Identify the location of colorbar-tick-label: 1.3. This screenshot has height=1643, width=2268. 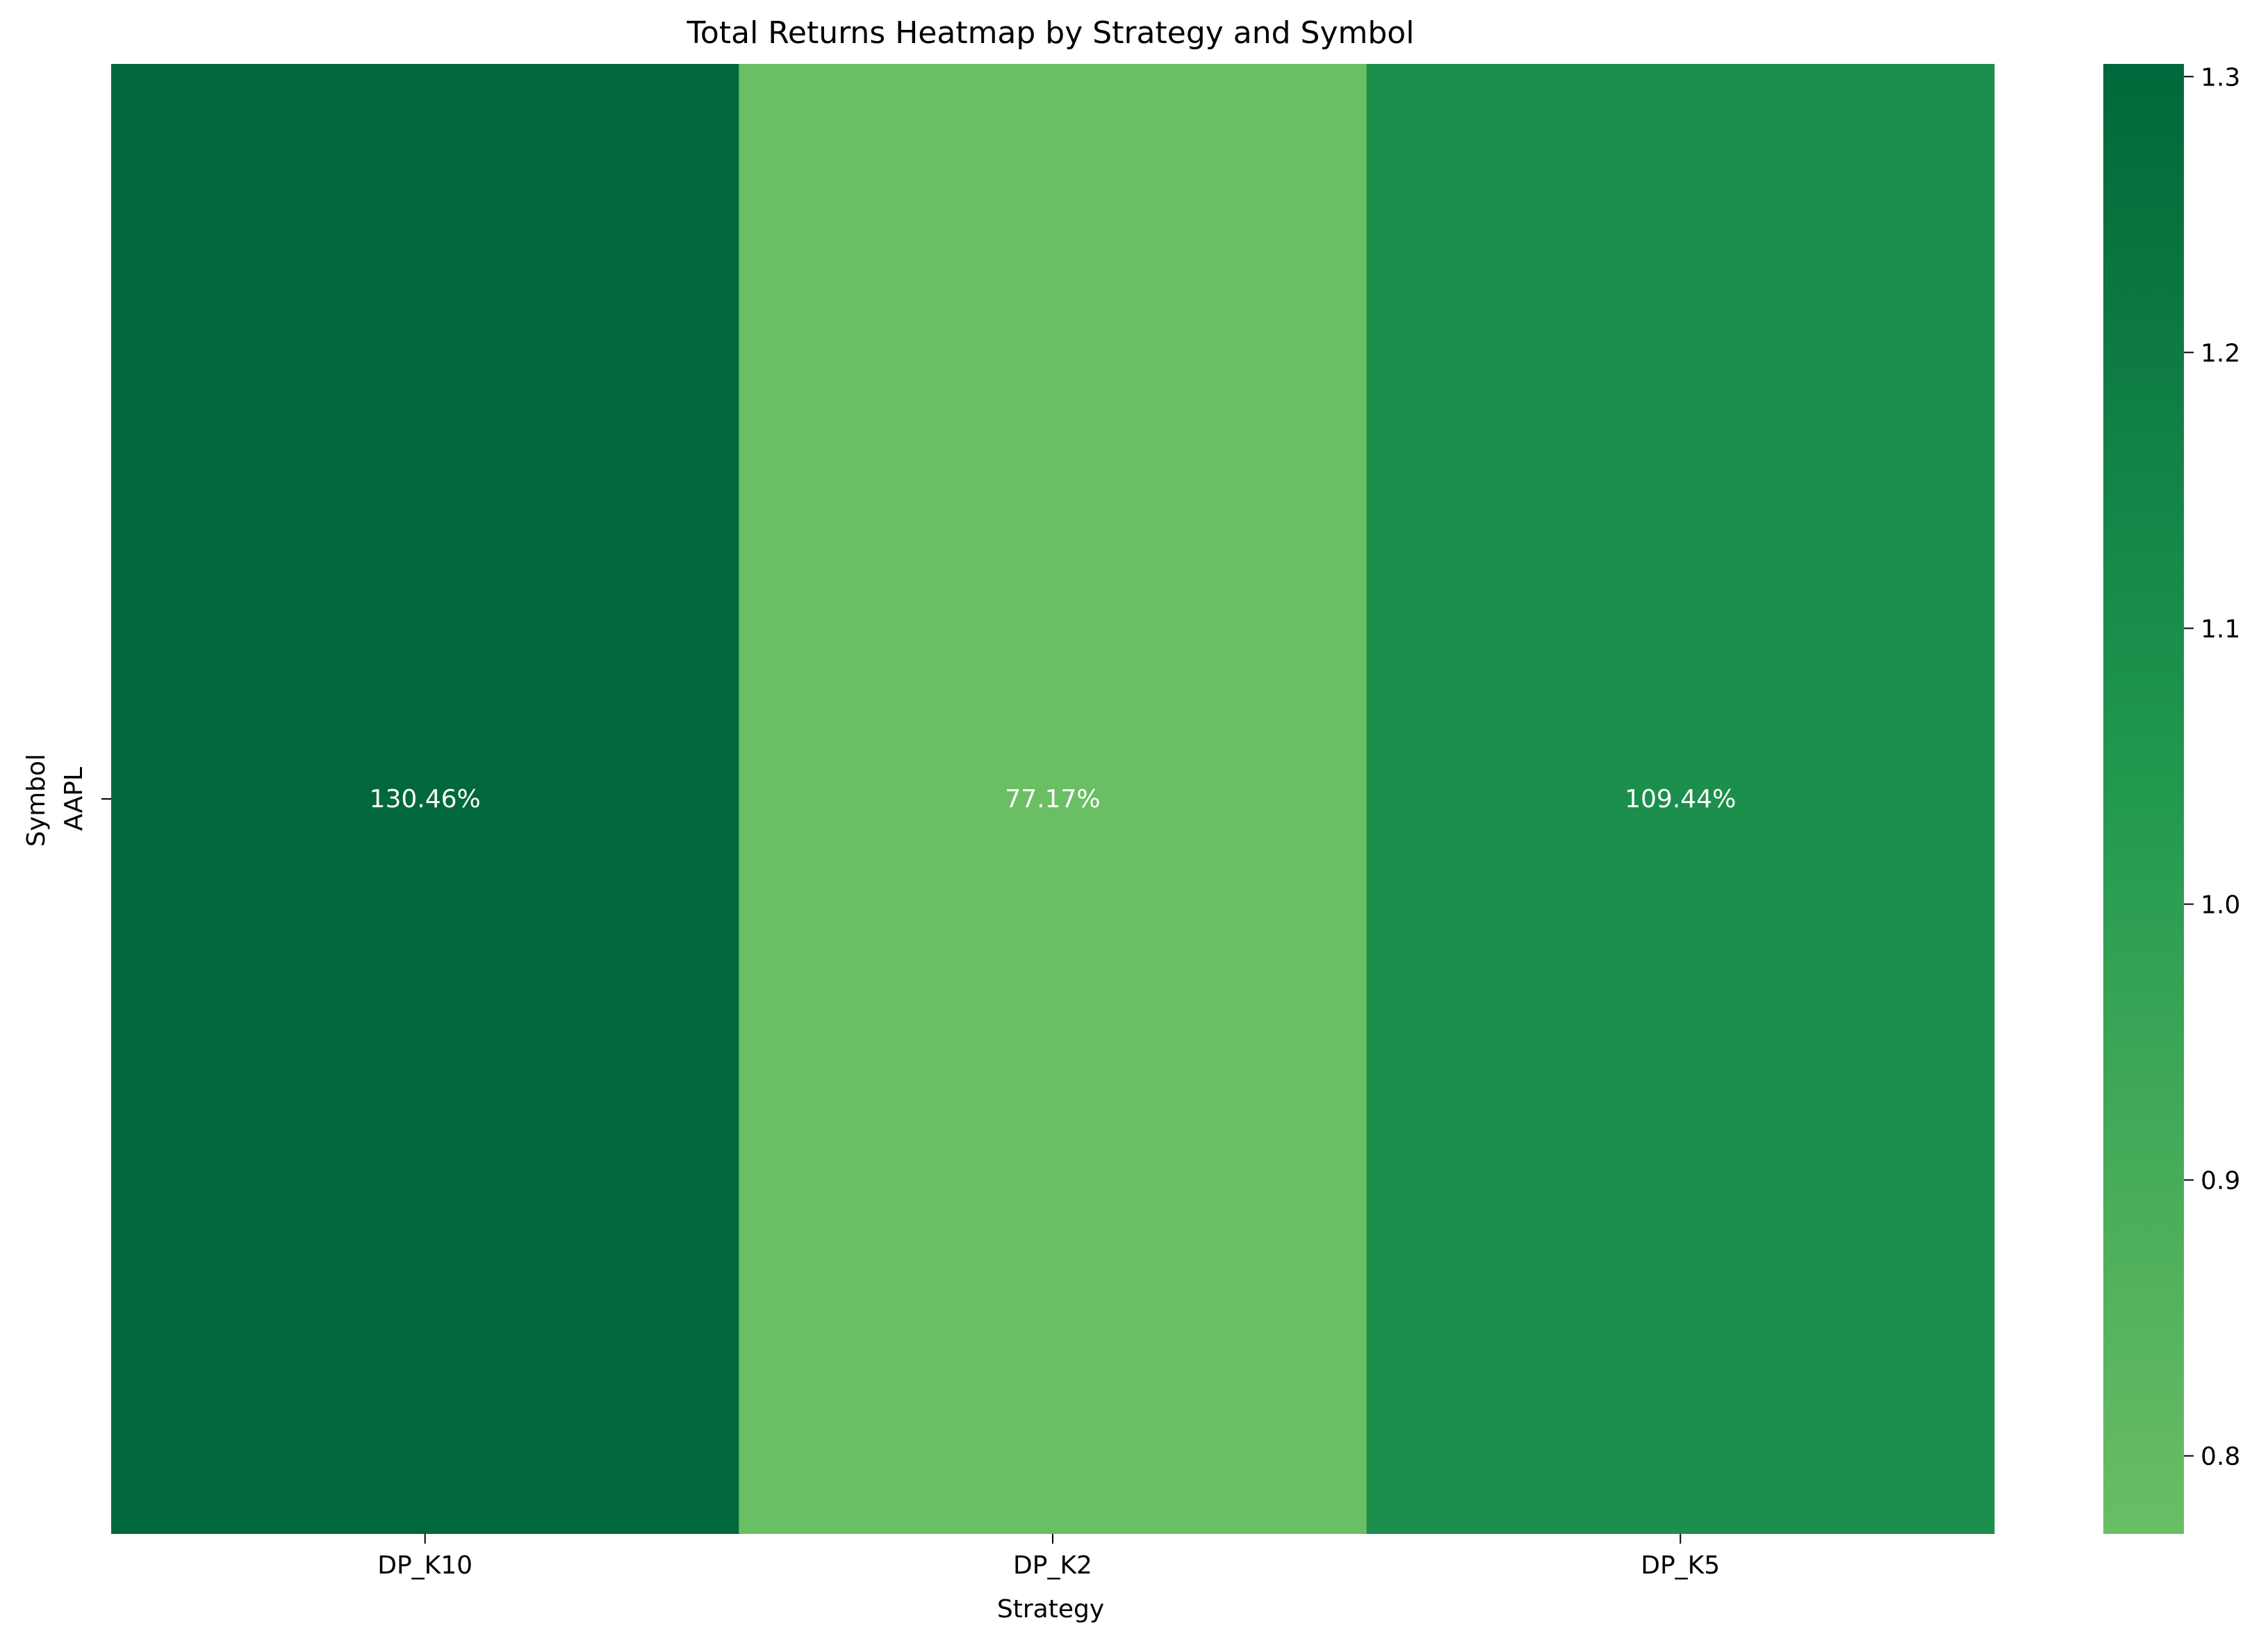
(2220, 77).